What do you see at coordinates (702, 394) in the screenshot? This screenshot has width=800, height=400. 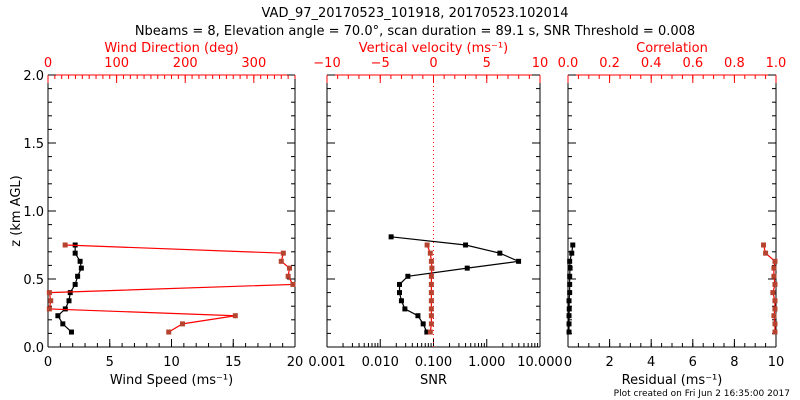 I see `plot-created-footer: Plot created on Fri Jun 2 16:35:00 2017` at bounding box center [702, 394].